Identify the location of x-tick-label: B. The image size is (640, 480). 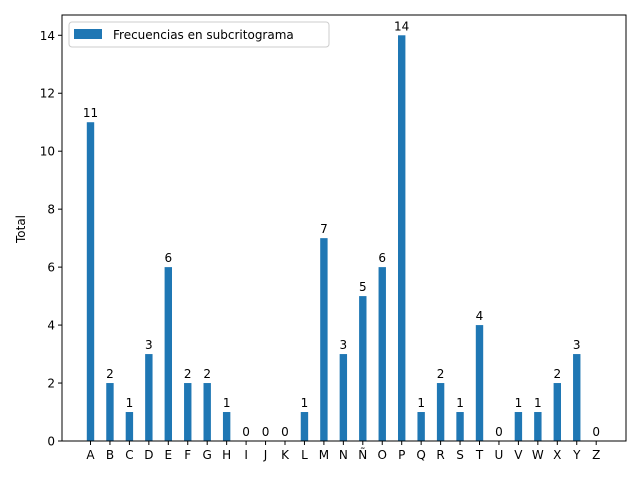
(110, 455).